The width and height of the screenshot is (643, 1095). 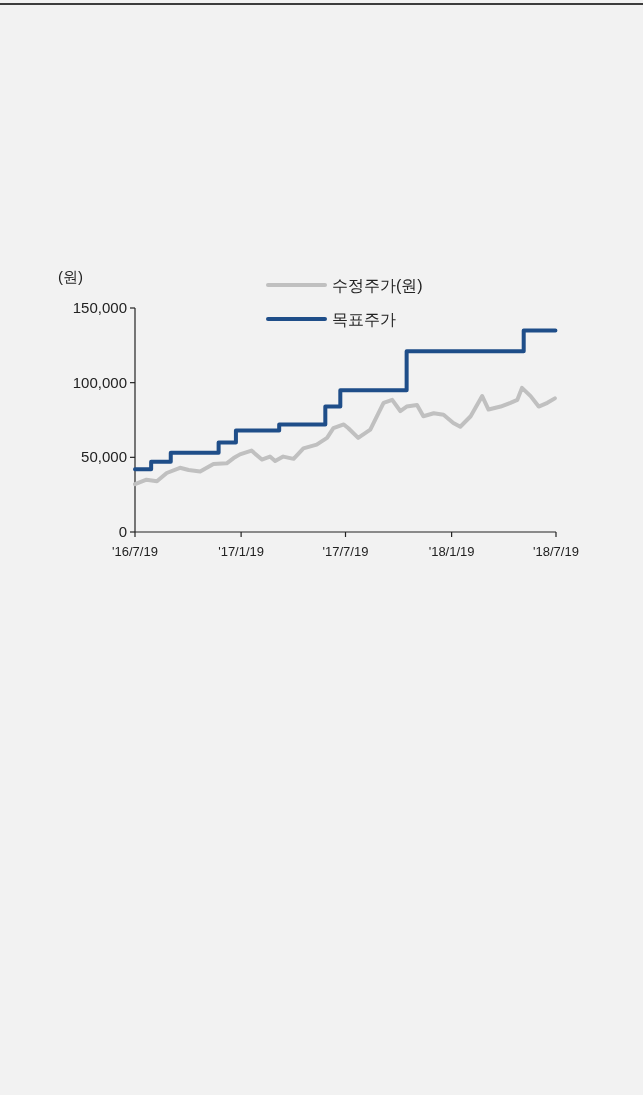 What do you see at coordinates (99, 307) in the screenshot?
I see `y-tick-label: 150,000` at bounding box center [99, 307].